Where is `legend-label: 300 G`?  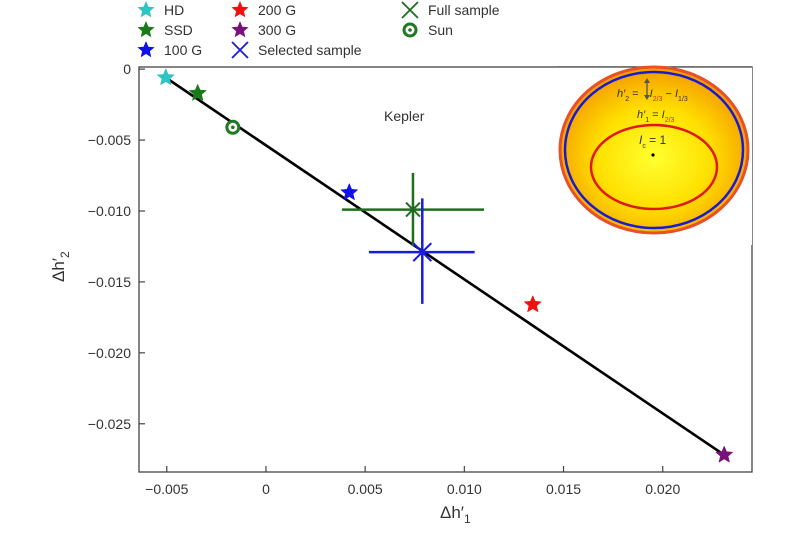 legend-label: 300 G is located at coordinates (277, 30).